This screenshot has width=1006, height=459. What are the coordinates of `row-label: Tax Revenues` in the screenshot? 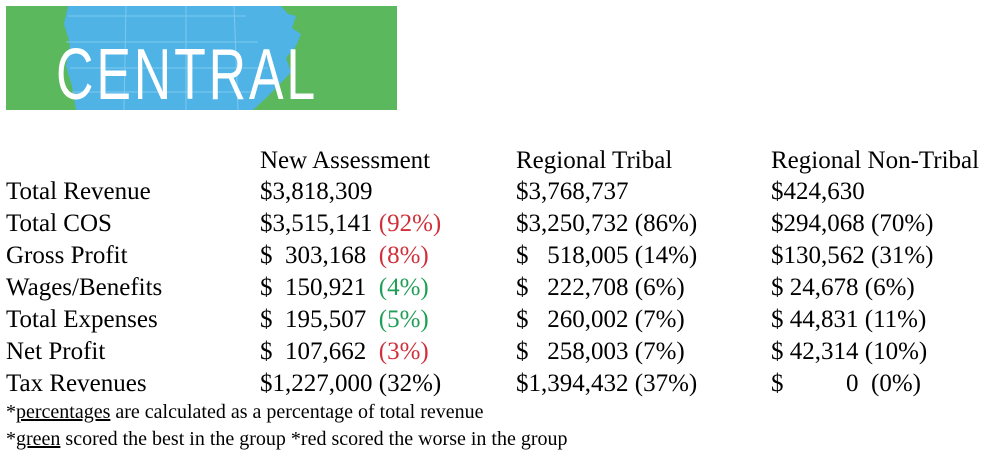 It's located at (76, 383).